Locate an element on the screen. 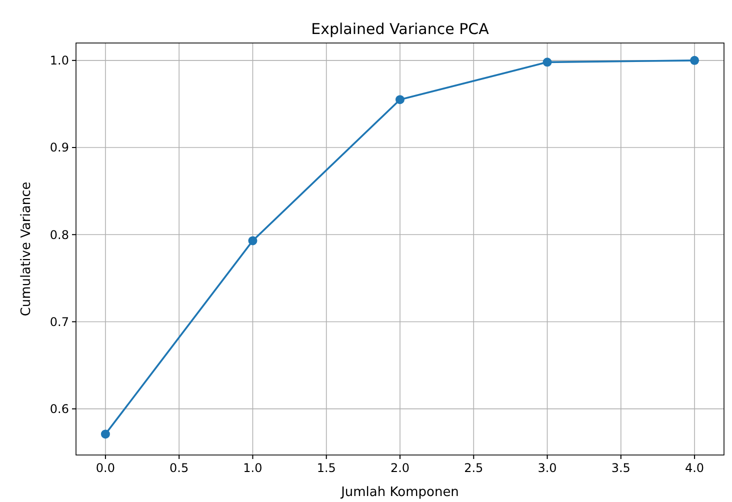  x-tick-label: 1.0 is located at coordinates (252, 468).